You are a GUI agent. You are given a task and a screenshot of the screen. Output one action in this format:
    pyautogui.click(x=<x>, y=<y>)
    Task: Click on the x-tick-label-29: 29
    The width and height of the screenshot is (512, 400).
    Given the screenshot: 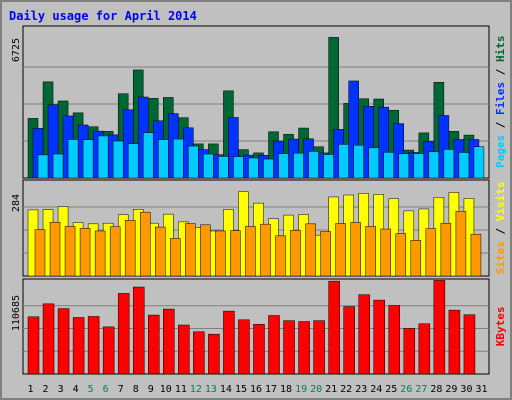 What is the action you would take?
    pyautogui.click(x=451, y=389)
    